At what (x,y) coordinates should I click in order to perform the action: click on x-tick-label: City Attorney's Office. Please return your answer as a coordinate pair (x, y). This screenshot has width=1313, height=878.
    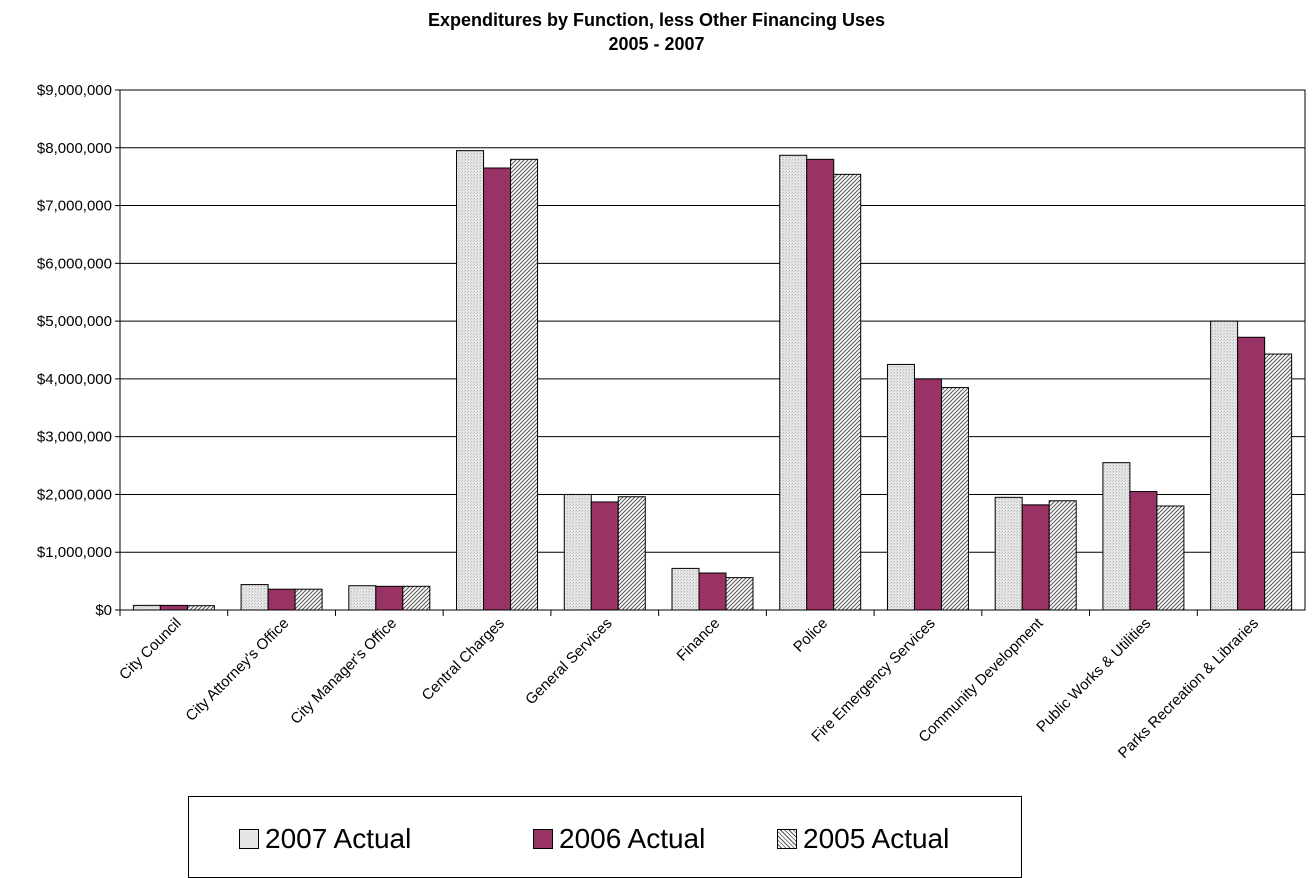
    Looking at the image, I should click on (237, 670).